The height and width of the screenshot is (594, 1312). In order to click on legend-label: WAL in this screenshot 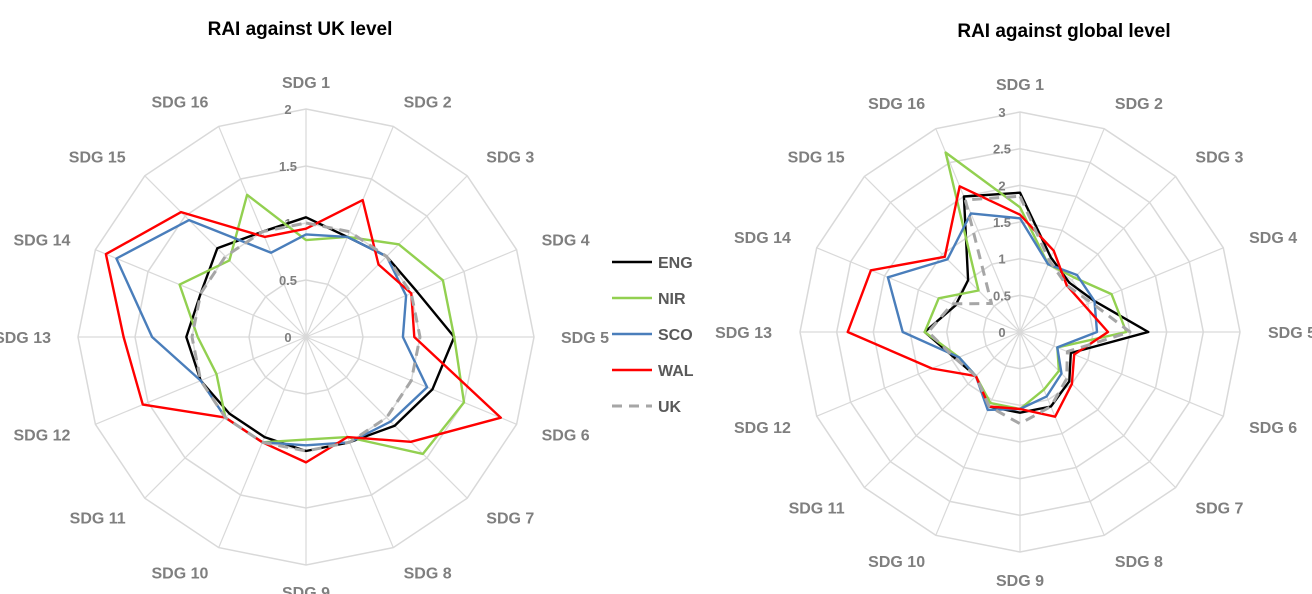, I will do `click(676, 371)`.